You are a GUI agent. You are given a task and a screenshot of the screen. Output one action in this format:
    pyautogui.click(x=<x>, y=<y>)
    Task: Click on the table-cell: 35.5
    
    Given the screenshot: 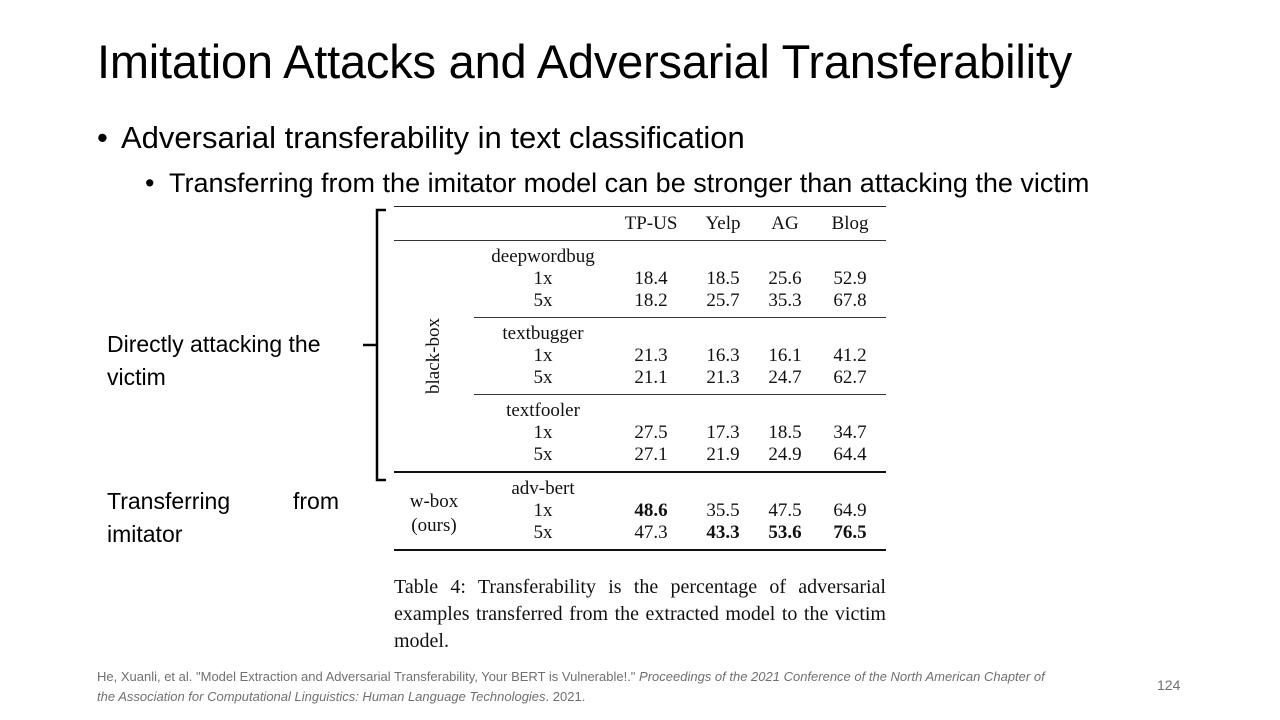 What is the action you would take?
    pyautogui.click(x=723, y=510)
    